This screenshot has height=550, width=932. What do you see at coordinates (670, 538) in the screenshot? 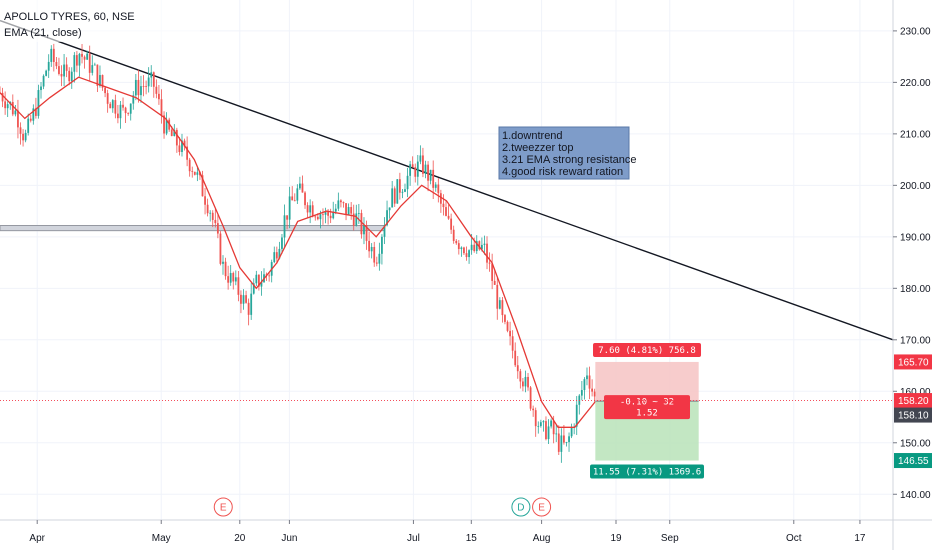
I see `x-tick-label-8: Sep` at bounding box center [670, 538].